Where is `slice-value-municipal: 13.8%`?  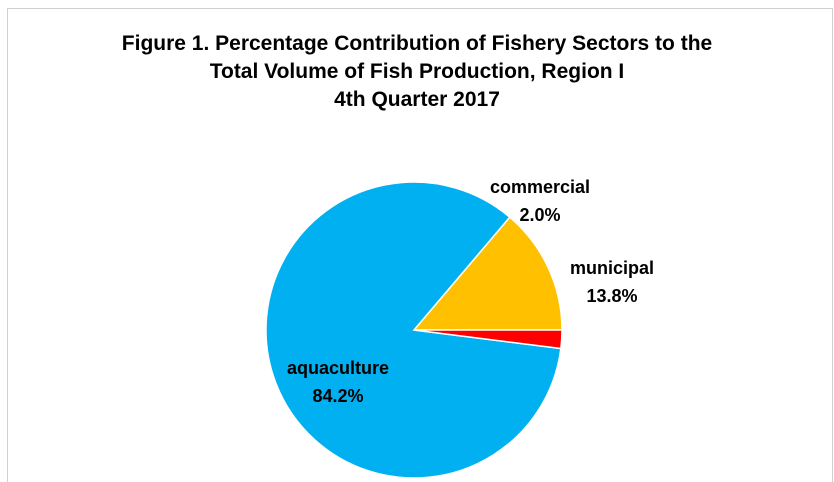
slice-value-municipal: 13.8% is located at coordinates (611, 296).